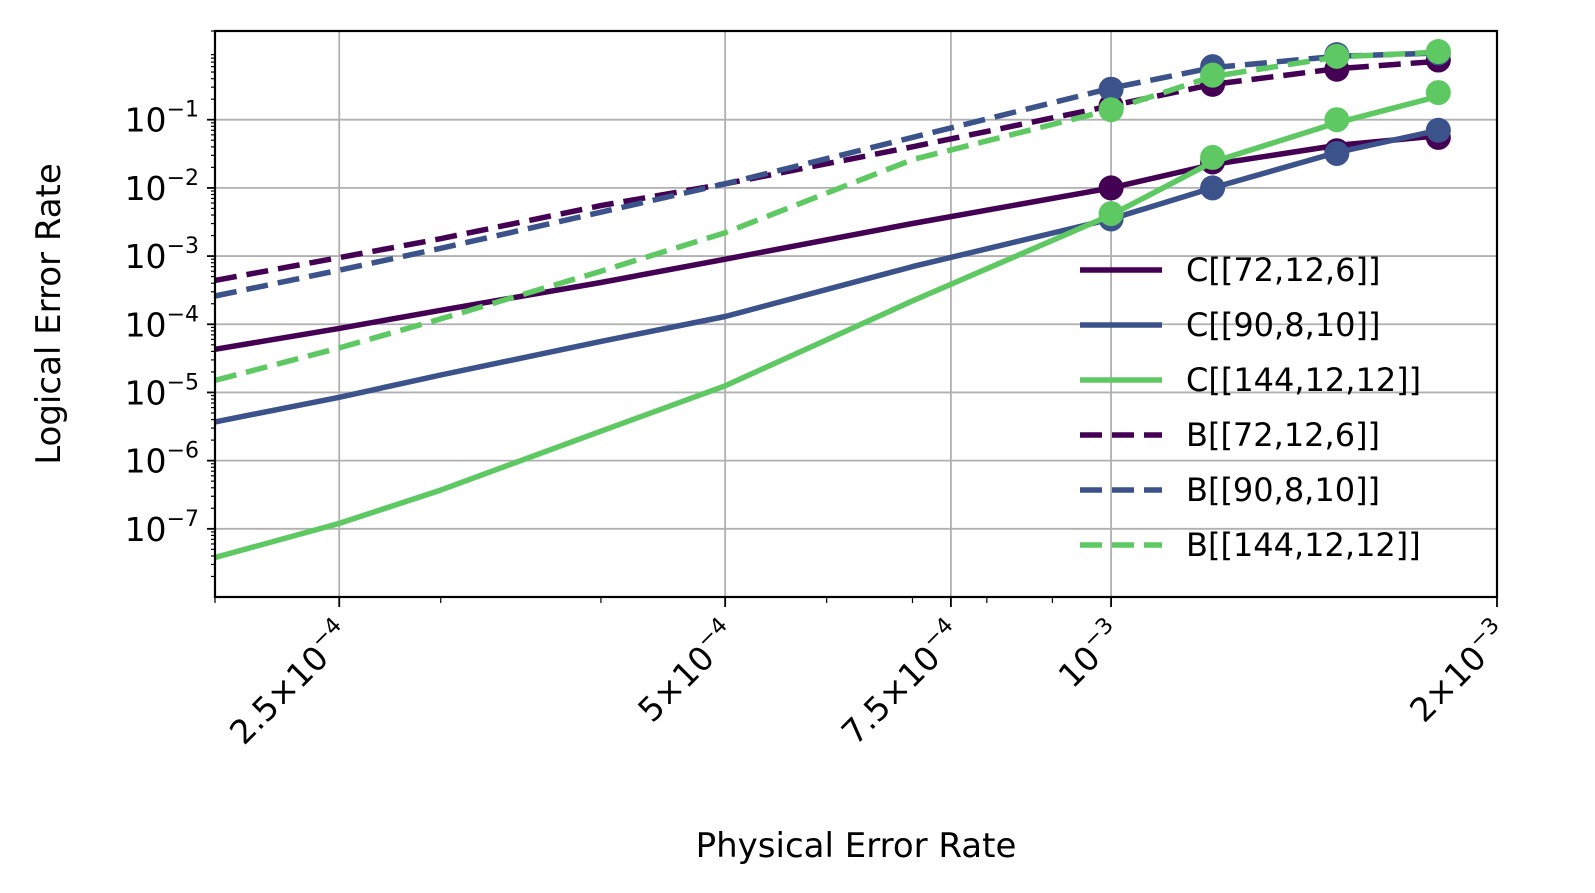 The image size is (1595, 893). I want to click on y-tick-label: 10⁻⁷, so click(162, 528).